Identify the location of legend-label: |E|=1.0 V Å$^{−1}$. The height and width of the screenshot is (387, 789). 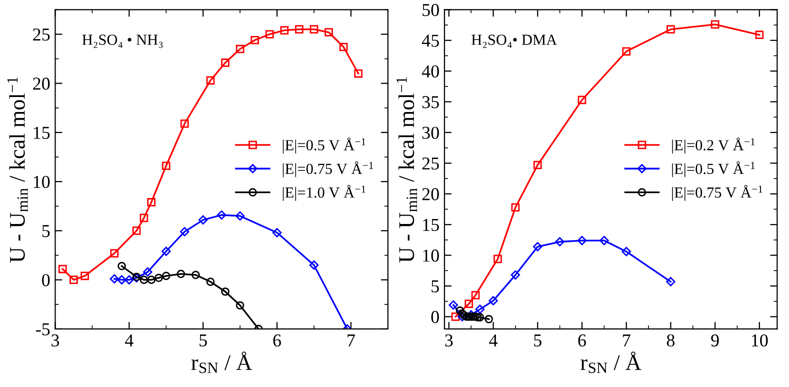
(324, 192).